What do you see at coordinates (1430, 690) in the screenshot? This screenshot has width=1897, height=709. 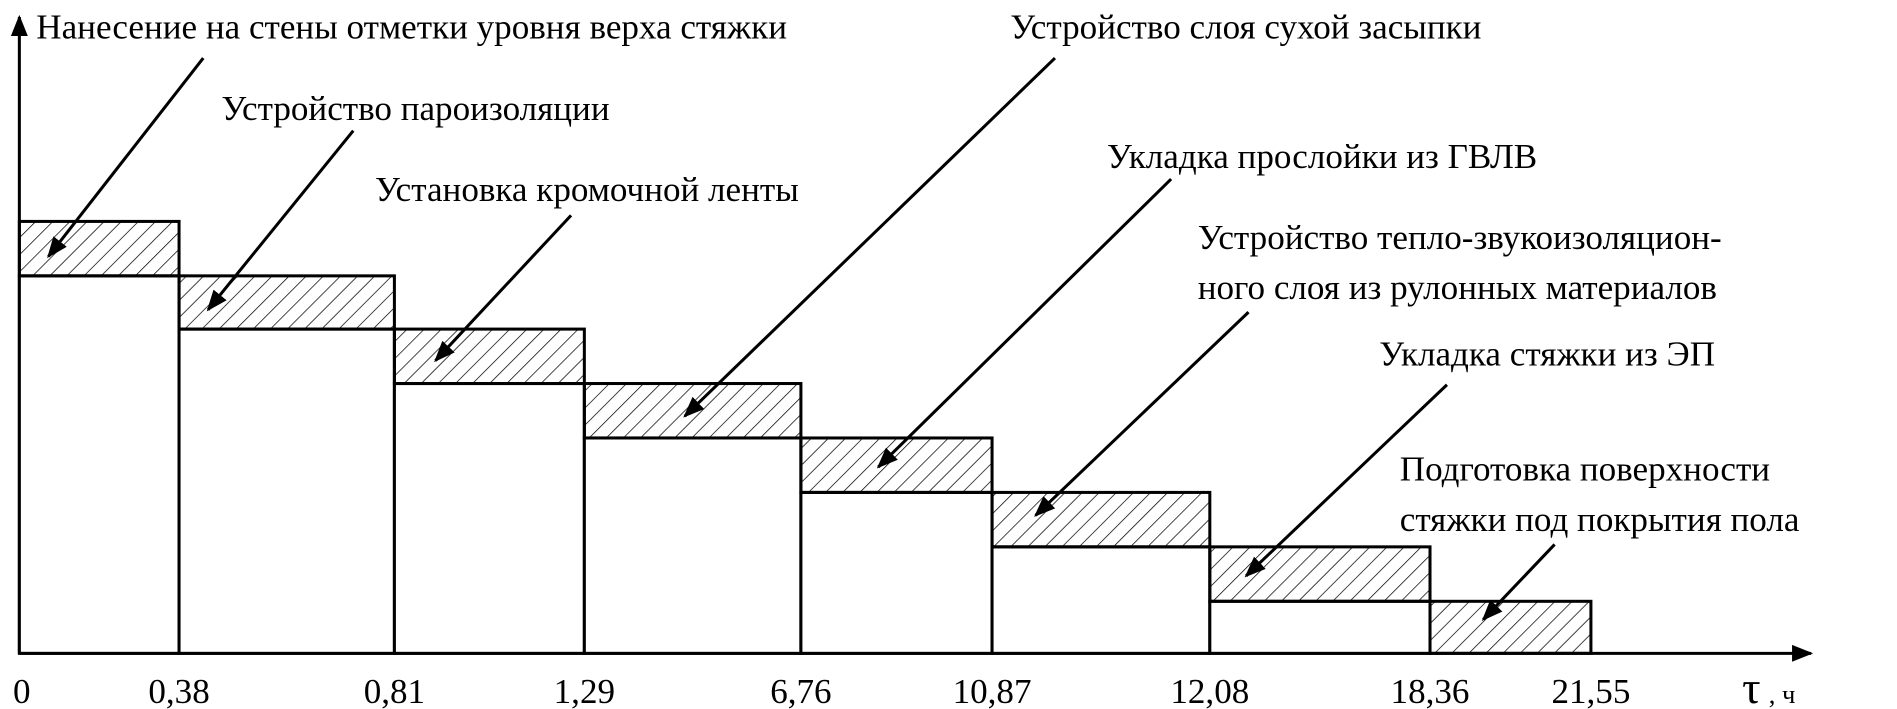 I see `x-tick-label: 18,36` at bounding box center [1430, 690].